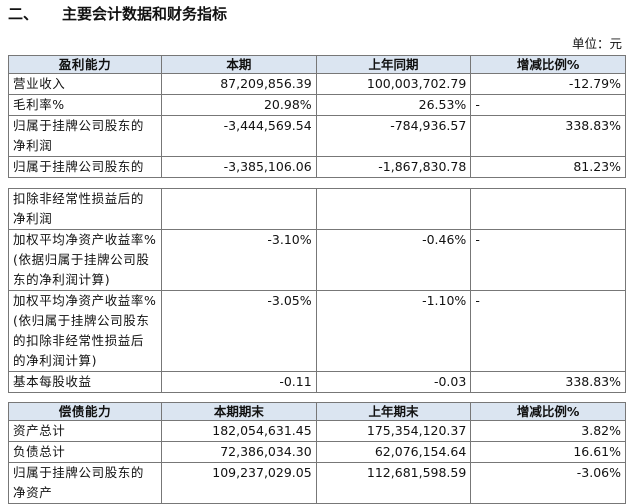 The height and width of the screenshot is (504, 628). Describe the element at coordinates (85, 452) in the screenshot. I see `table-cell: 负债总计` at that location.